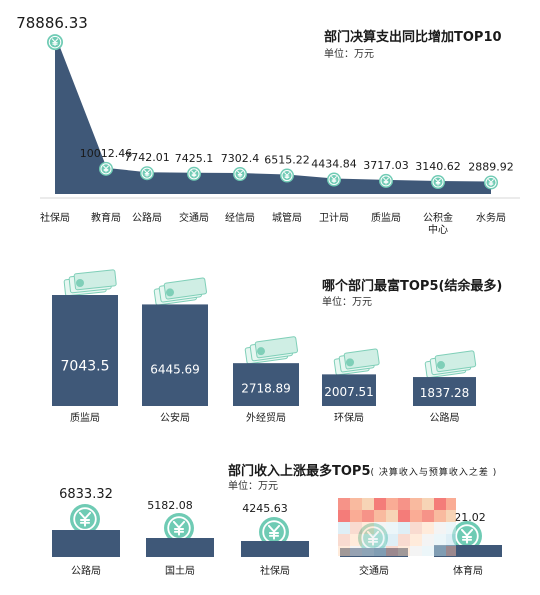 The image size is (540, 595). Describe the element at coordinates (175, 369) in the screenshot. I see `chart2-value-label: 6445.69` at that location.